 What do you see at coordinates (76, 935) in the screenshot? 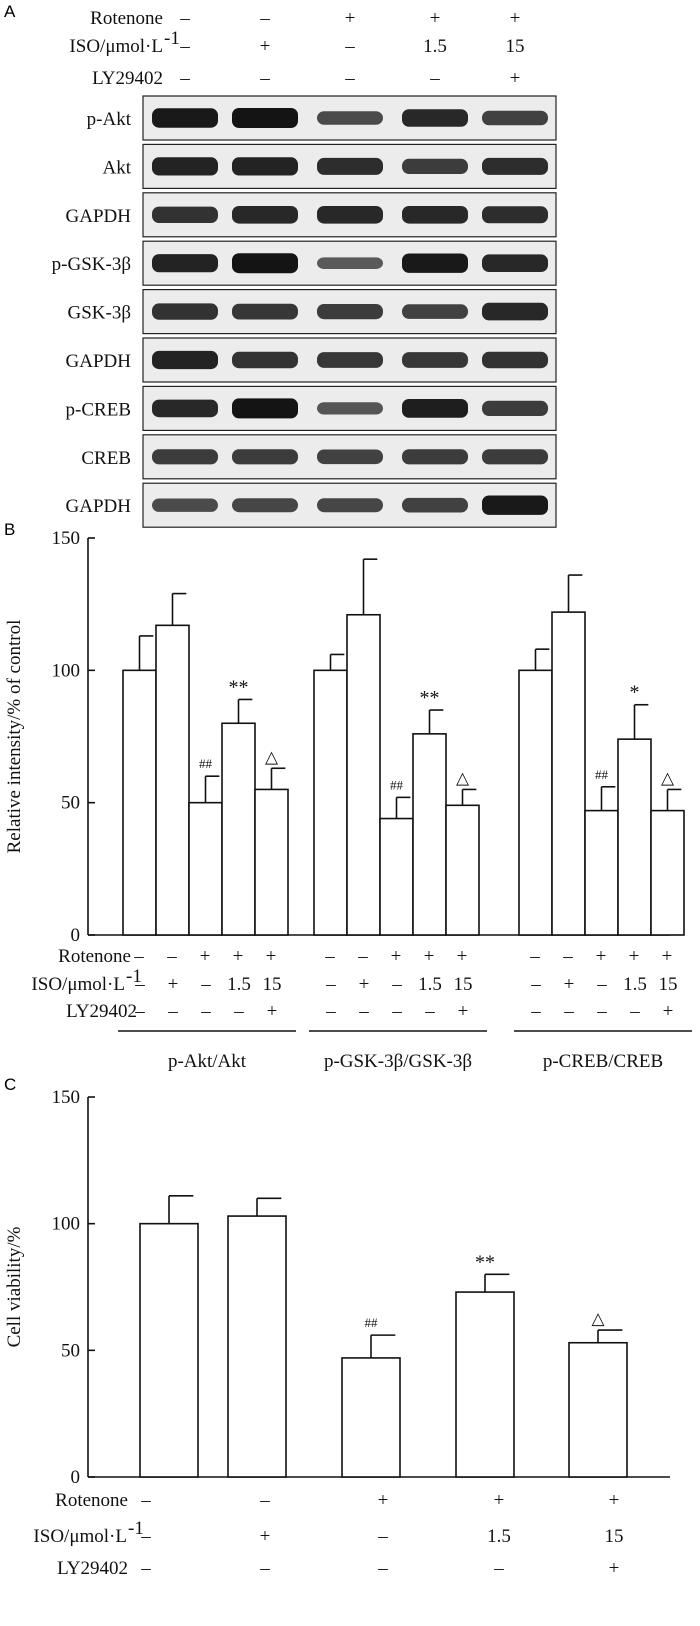
I see `y-tick-label: 0` at bounding box center [76, 935].